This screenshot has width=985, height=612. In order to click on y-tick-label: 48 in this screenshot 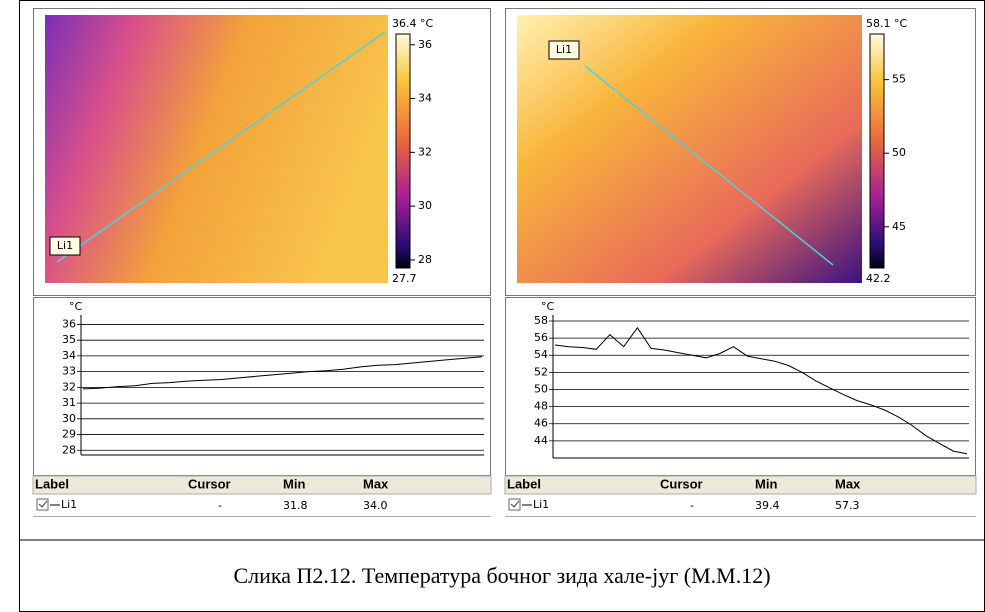, I will do `click(541, 406)`.